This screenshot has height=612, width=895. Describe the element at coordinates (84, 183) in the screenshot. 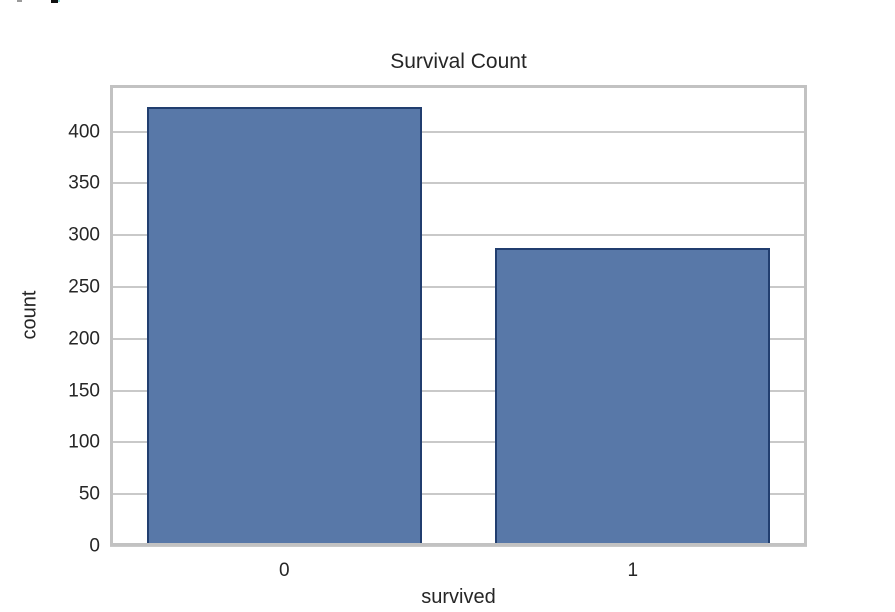

I see `y-tick-label: 350` at that location.